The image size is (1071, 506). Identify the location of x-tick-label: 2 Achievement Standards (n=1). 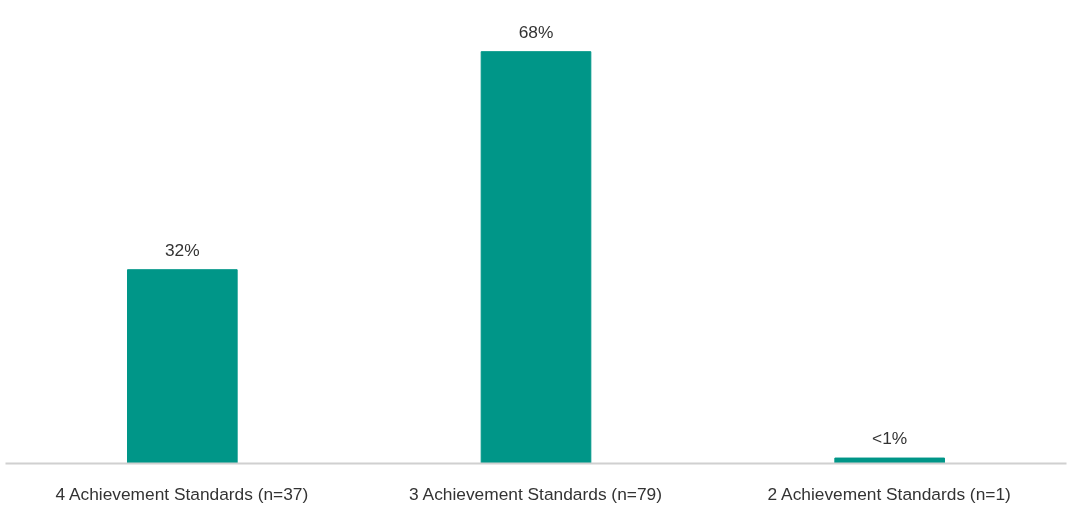
(889, 493).